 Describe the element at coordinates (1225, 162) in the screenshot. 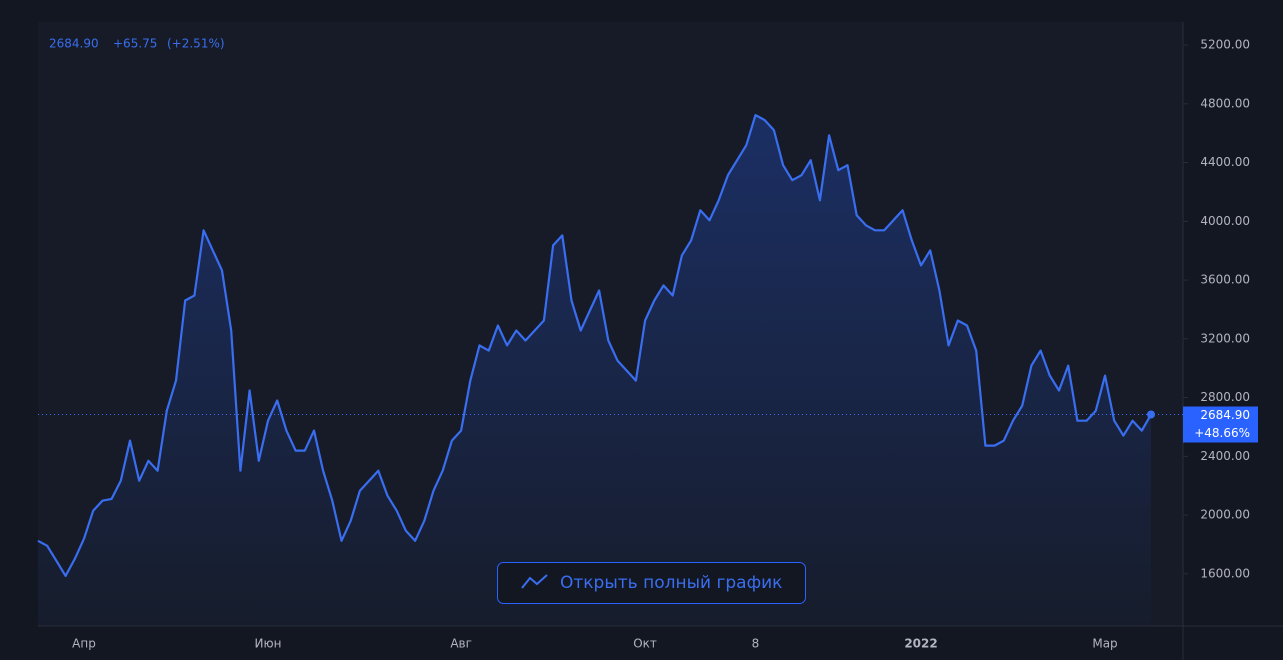

I see `y-tick-label: 4400.00` at that location.